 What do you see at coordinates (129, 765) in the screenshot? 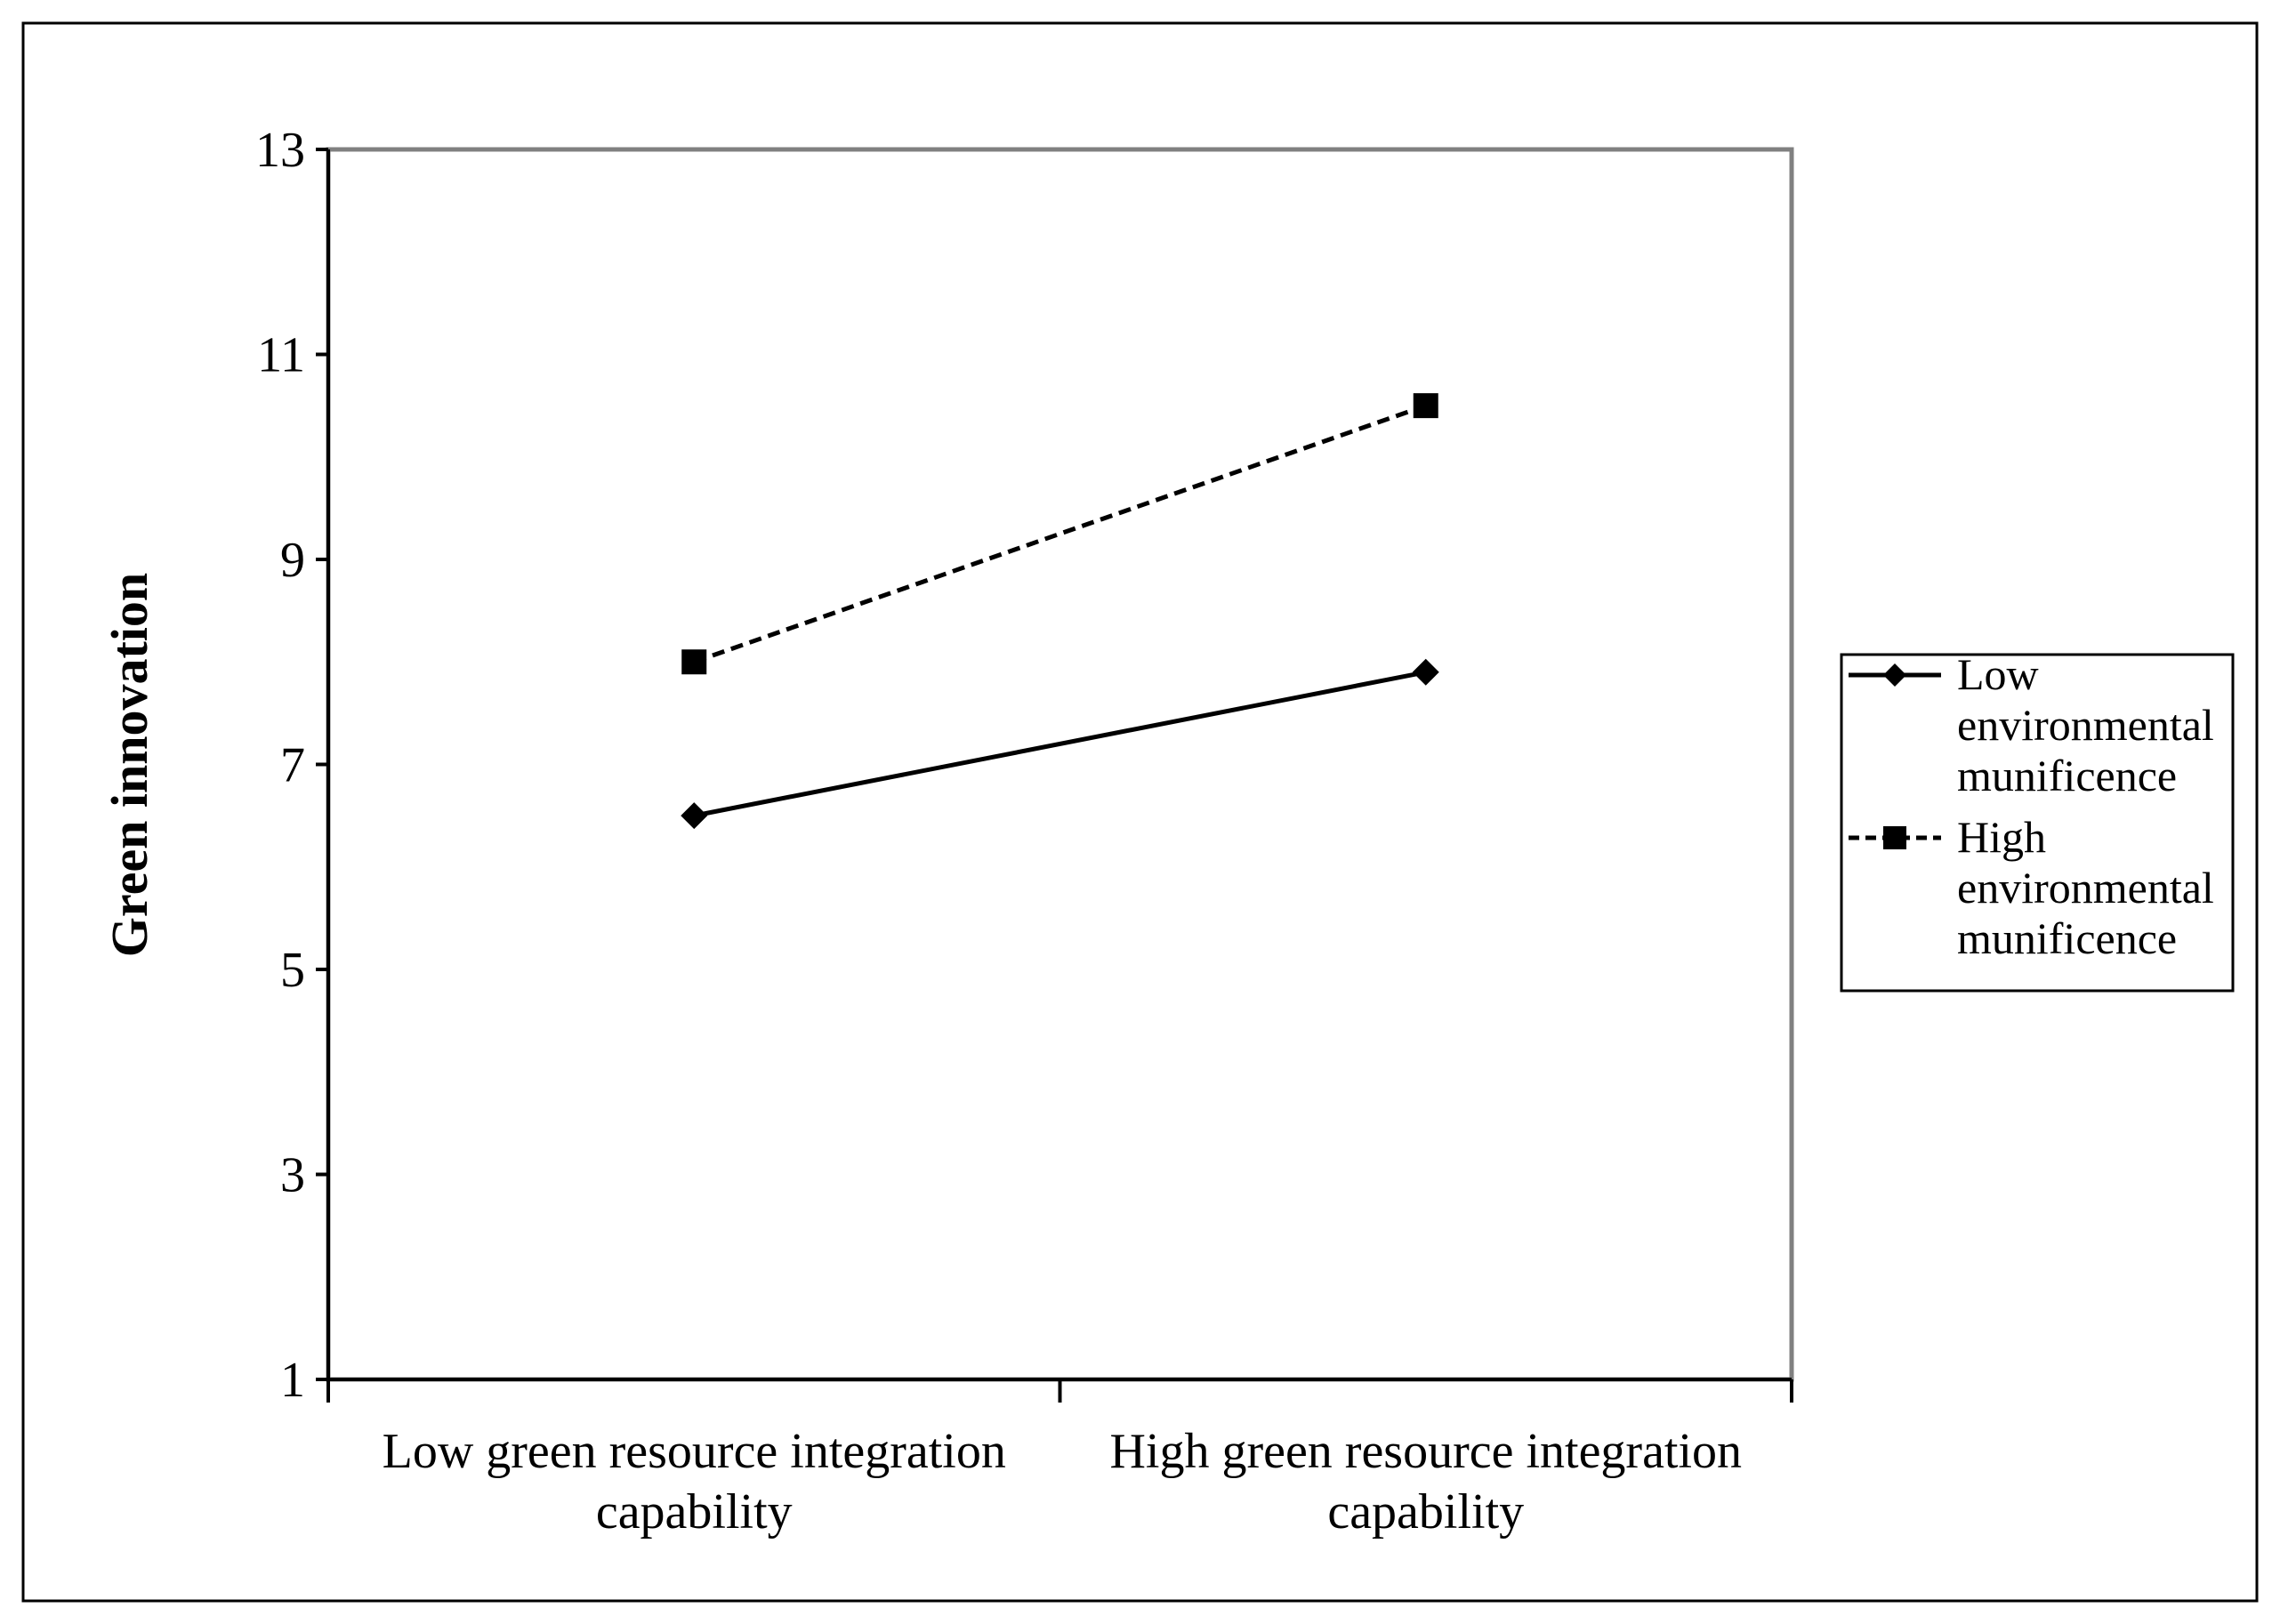
I see `y-axis-title: Green innovation` at bounding box center [129, 765].